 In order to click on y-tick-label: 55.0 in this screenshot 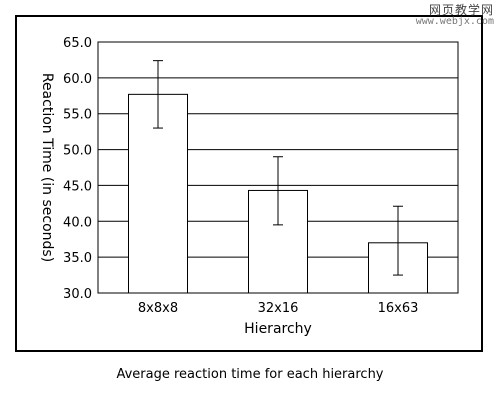, I will do `click(77, 115)`.